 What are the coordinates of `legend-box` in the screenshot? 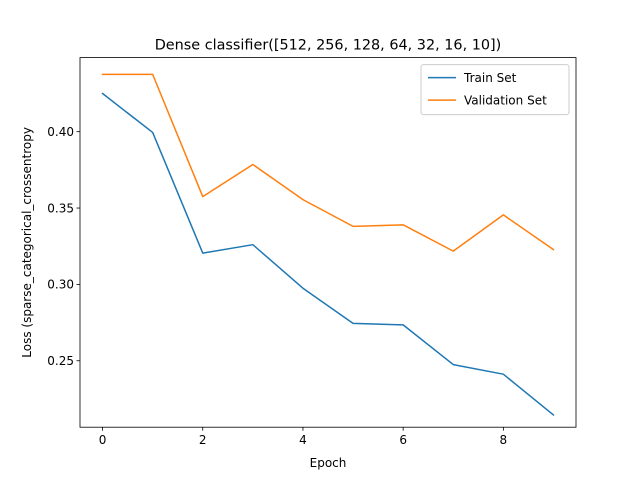 It's located at (495, 90).